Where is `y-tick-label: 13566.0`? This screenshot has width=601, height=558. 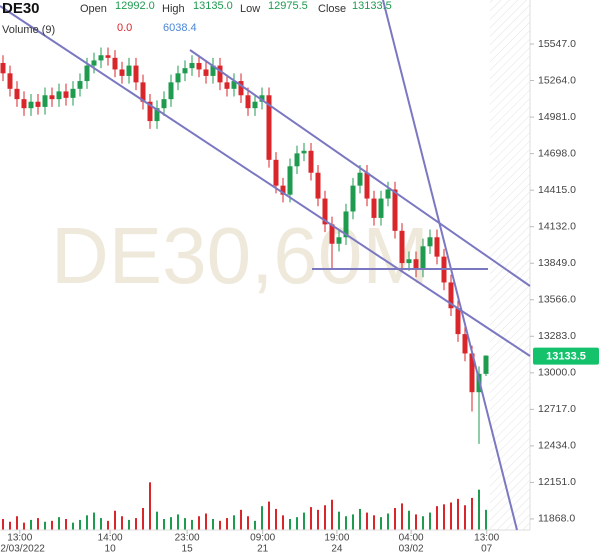
y-tick-label: 13566.0 is located at coordinates (557, 300).